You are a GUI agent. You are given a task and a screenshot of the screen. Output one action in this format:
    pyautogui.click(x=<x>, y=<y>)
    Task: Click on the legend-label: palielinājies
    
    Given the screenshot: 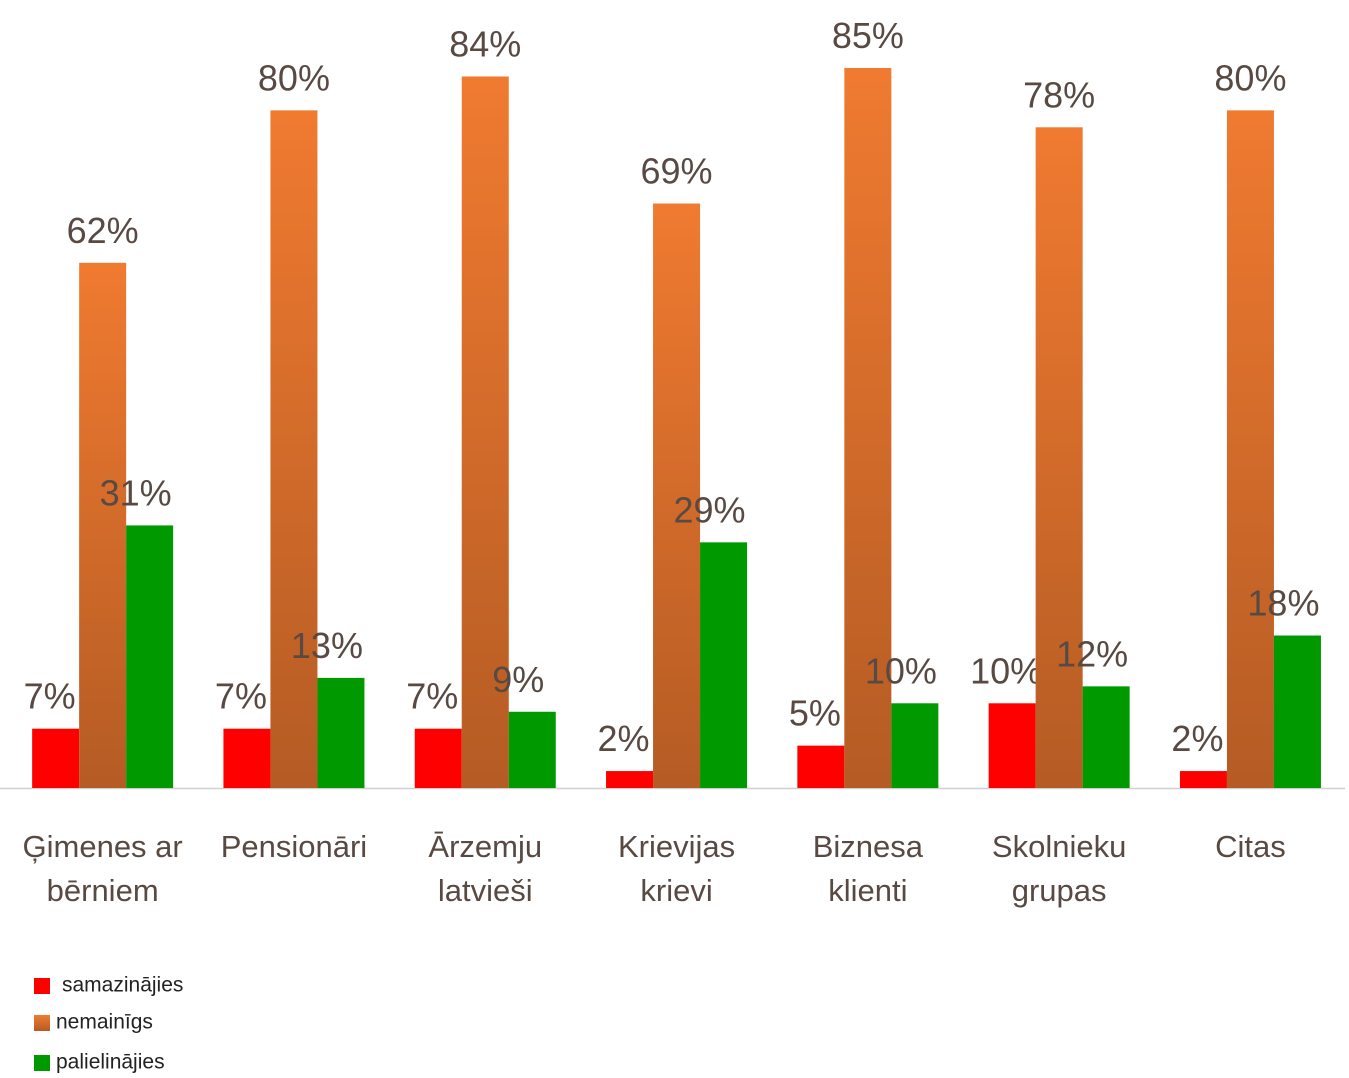 What is the action you would take?
    pyautogui.click(x=110, y=1062)
    